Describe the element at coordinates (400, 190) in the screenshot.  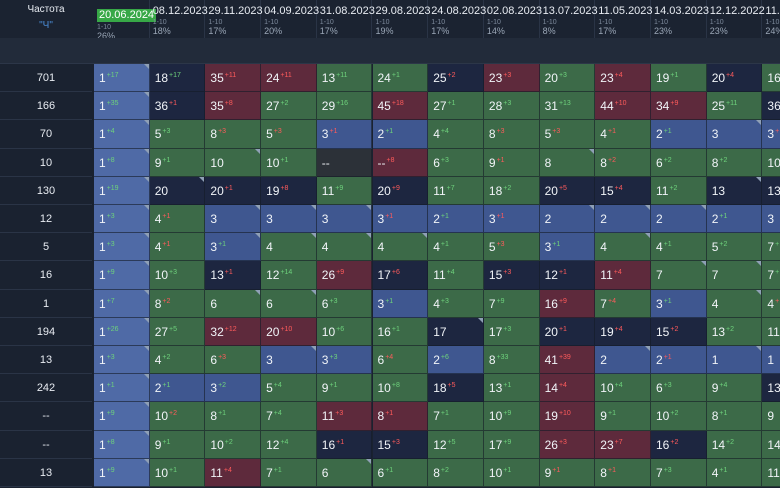
I see `table-cell: 20+9` at that location.